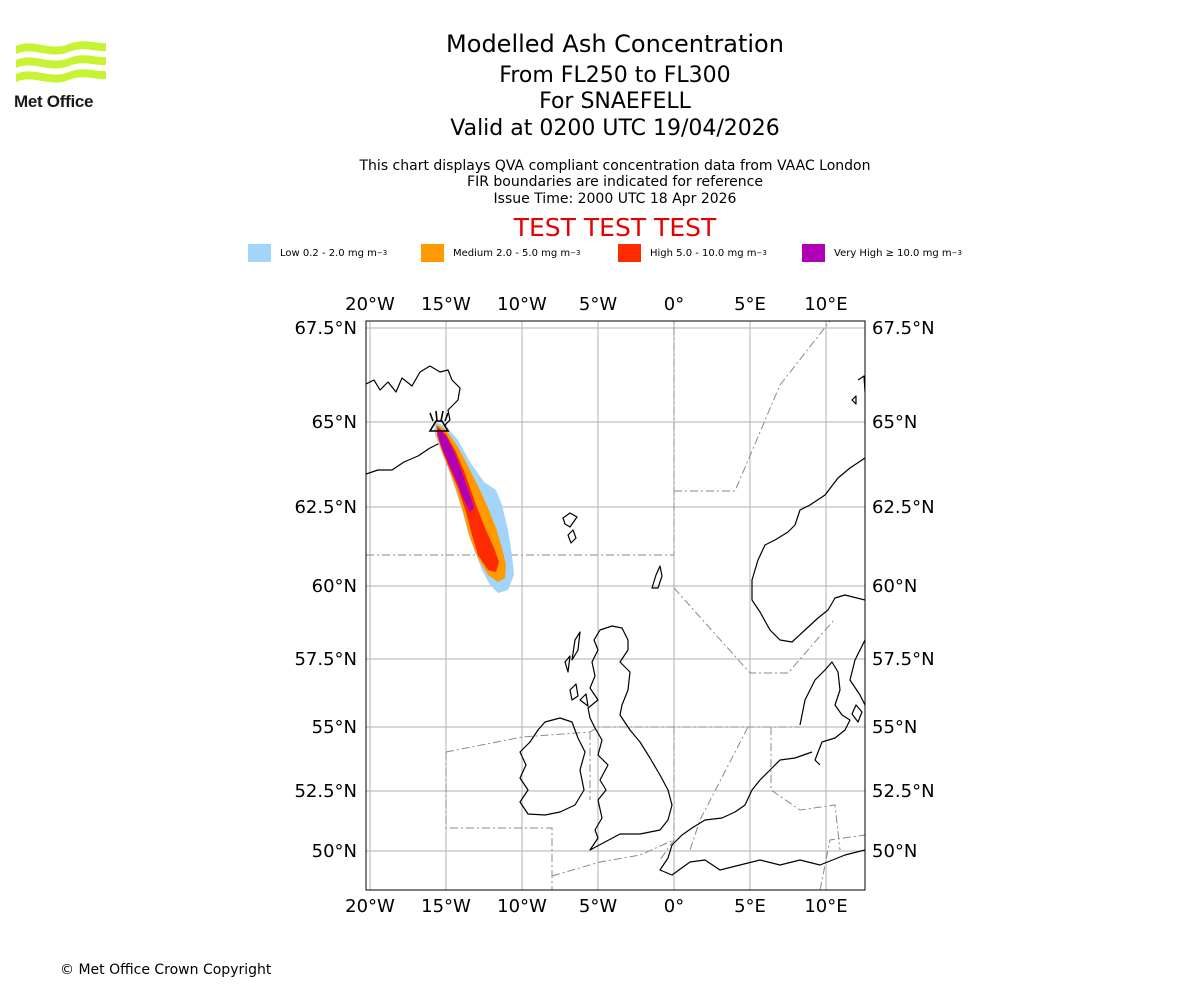 The height and width of the screenshot is (1000, 1200). Describe the element at coordinates (166, 970) in the screenshot. I see `copyright: © Met Office Crown Copyright` at that location.